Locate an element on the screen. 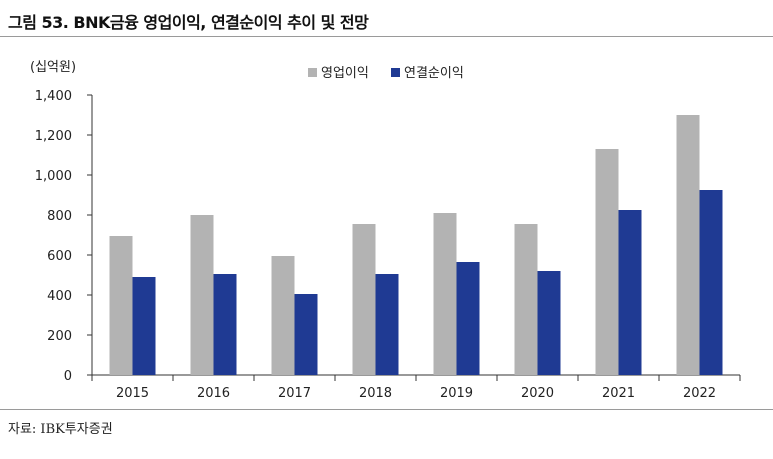 The image size is (773, 459). legend-label: 연결순이익 is located at coordinates (434, 73).